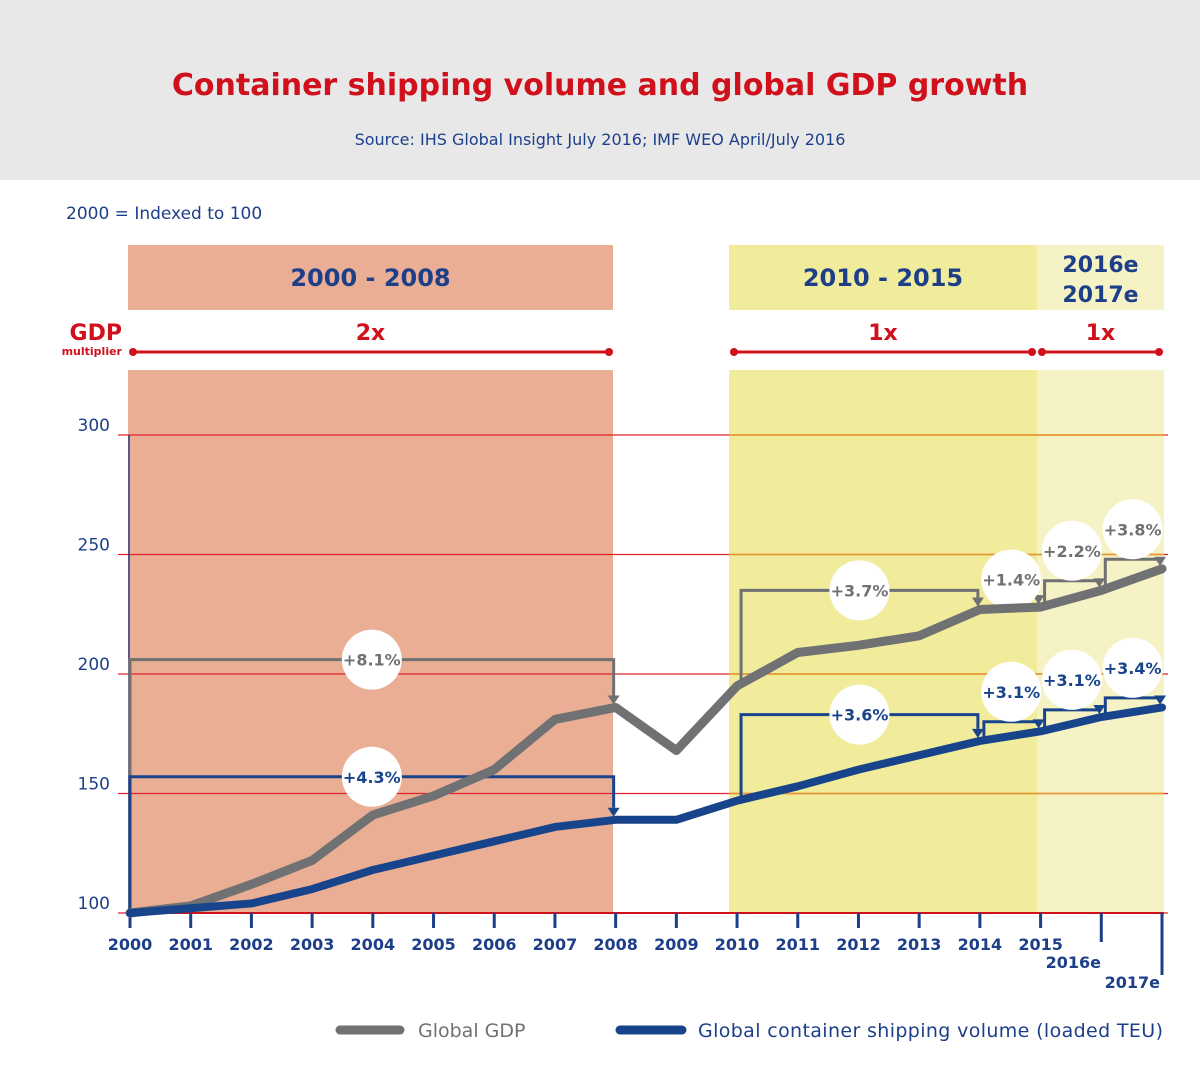 The width and height of the screenshot is (1200, 1070). Describe the element at coordinates (94, 904) in the screenshot. I see `y-tick-label: 100` at that location.